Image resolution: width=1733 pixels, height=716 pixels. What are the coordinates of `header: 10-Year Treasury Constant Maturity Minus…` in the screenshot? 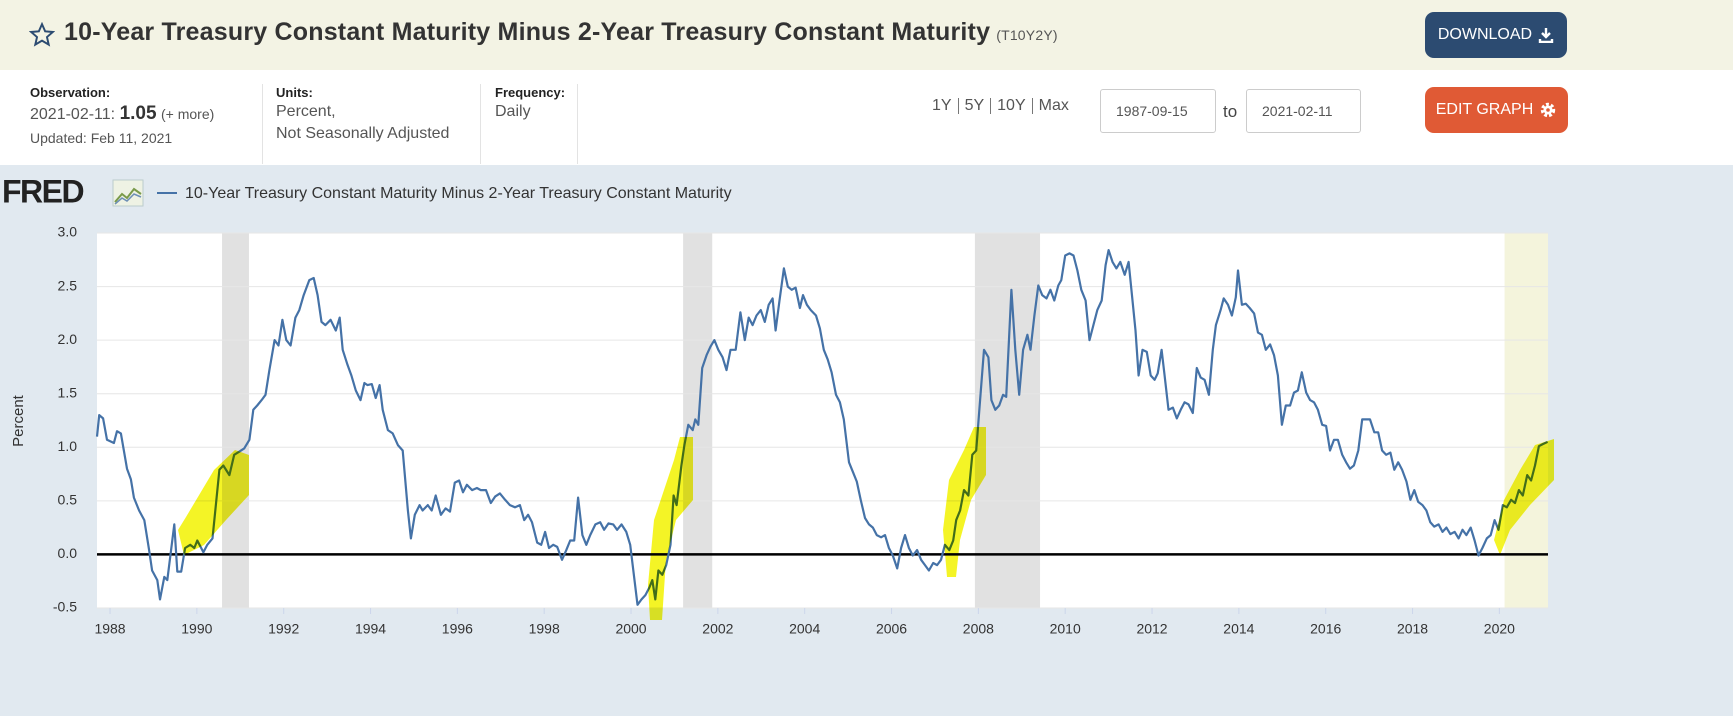 It's located at (866, 35).